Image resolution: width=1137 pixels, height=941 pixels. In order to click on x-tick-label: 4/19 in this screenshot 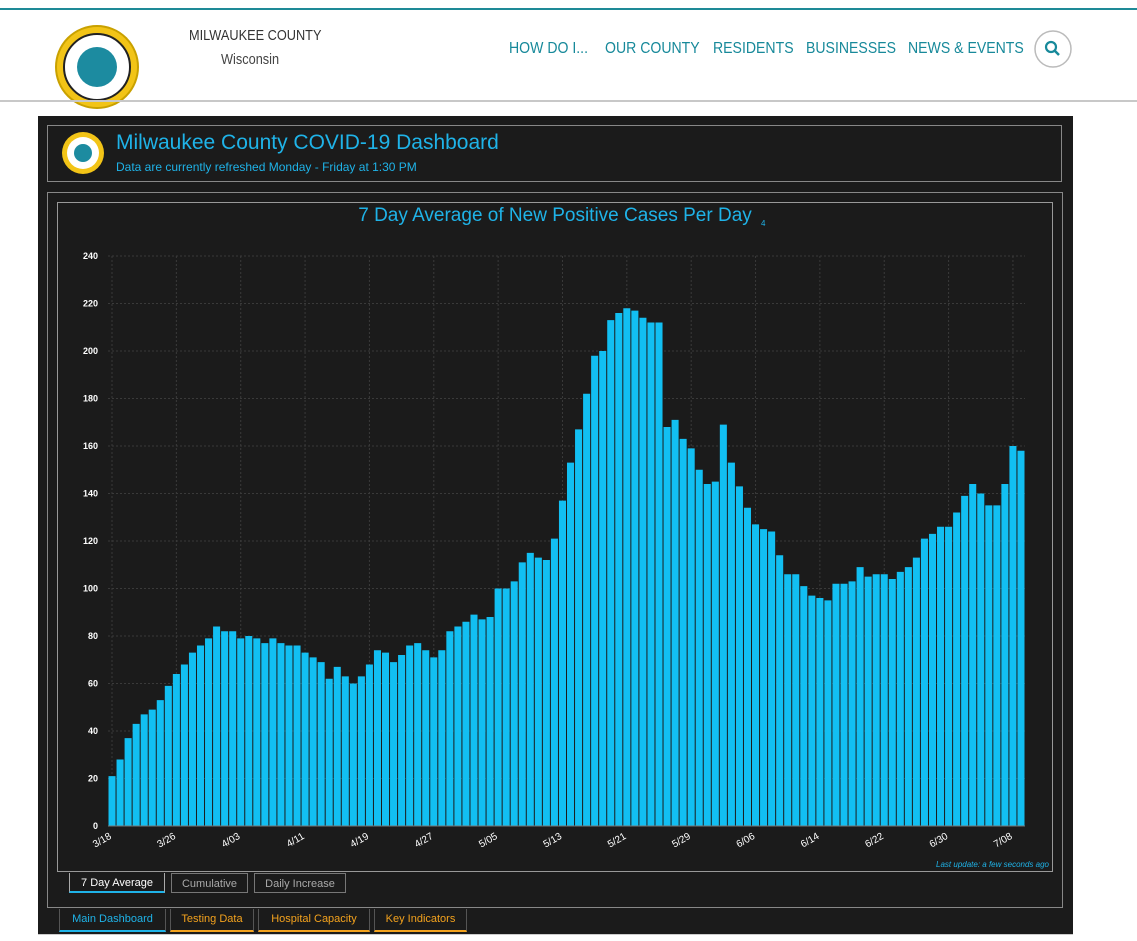, I will do `click(360, 840)`.